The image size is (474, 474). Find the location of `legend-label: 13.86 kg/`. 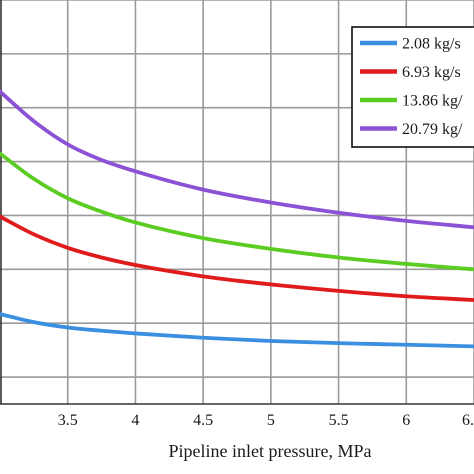

legend-label: 13.86 kg/ is located at coordinates (432, 101).